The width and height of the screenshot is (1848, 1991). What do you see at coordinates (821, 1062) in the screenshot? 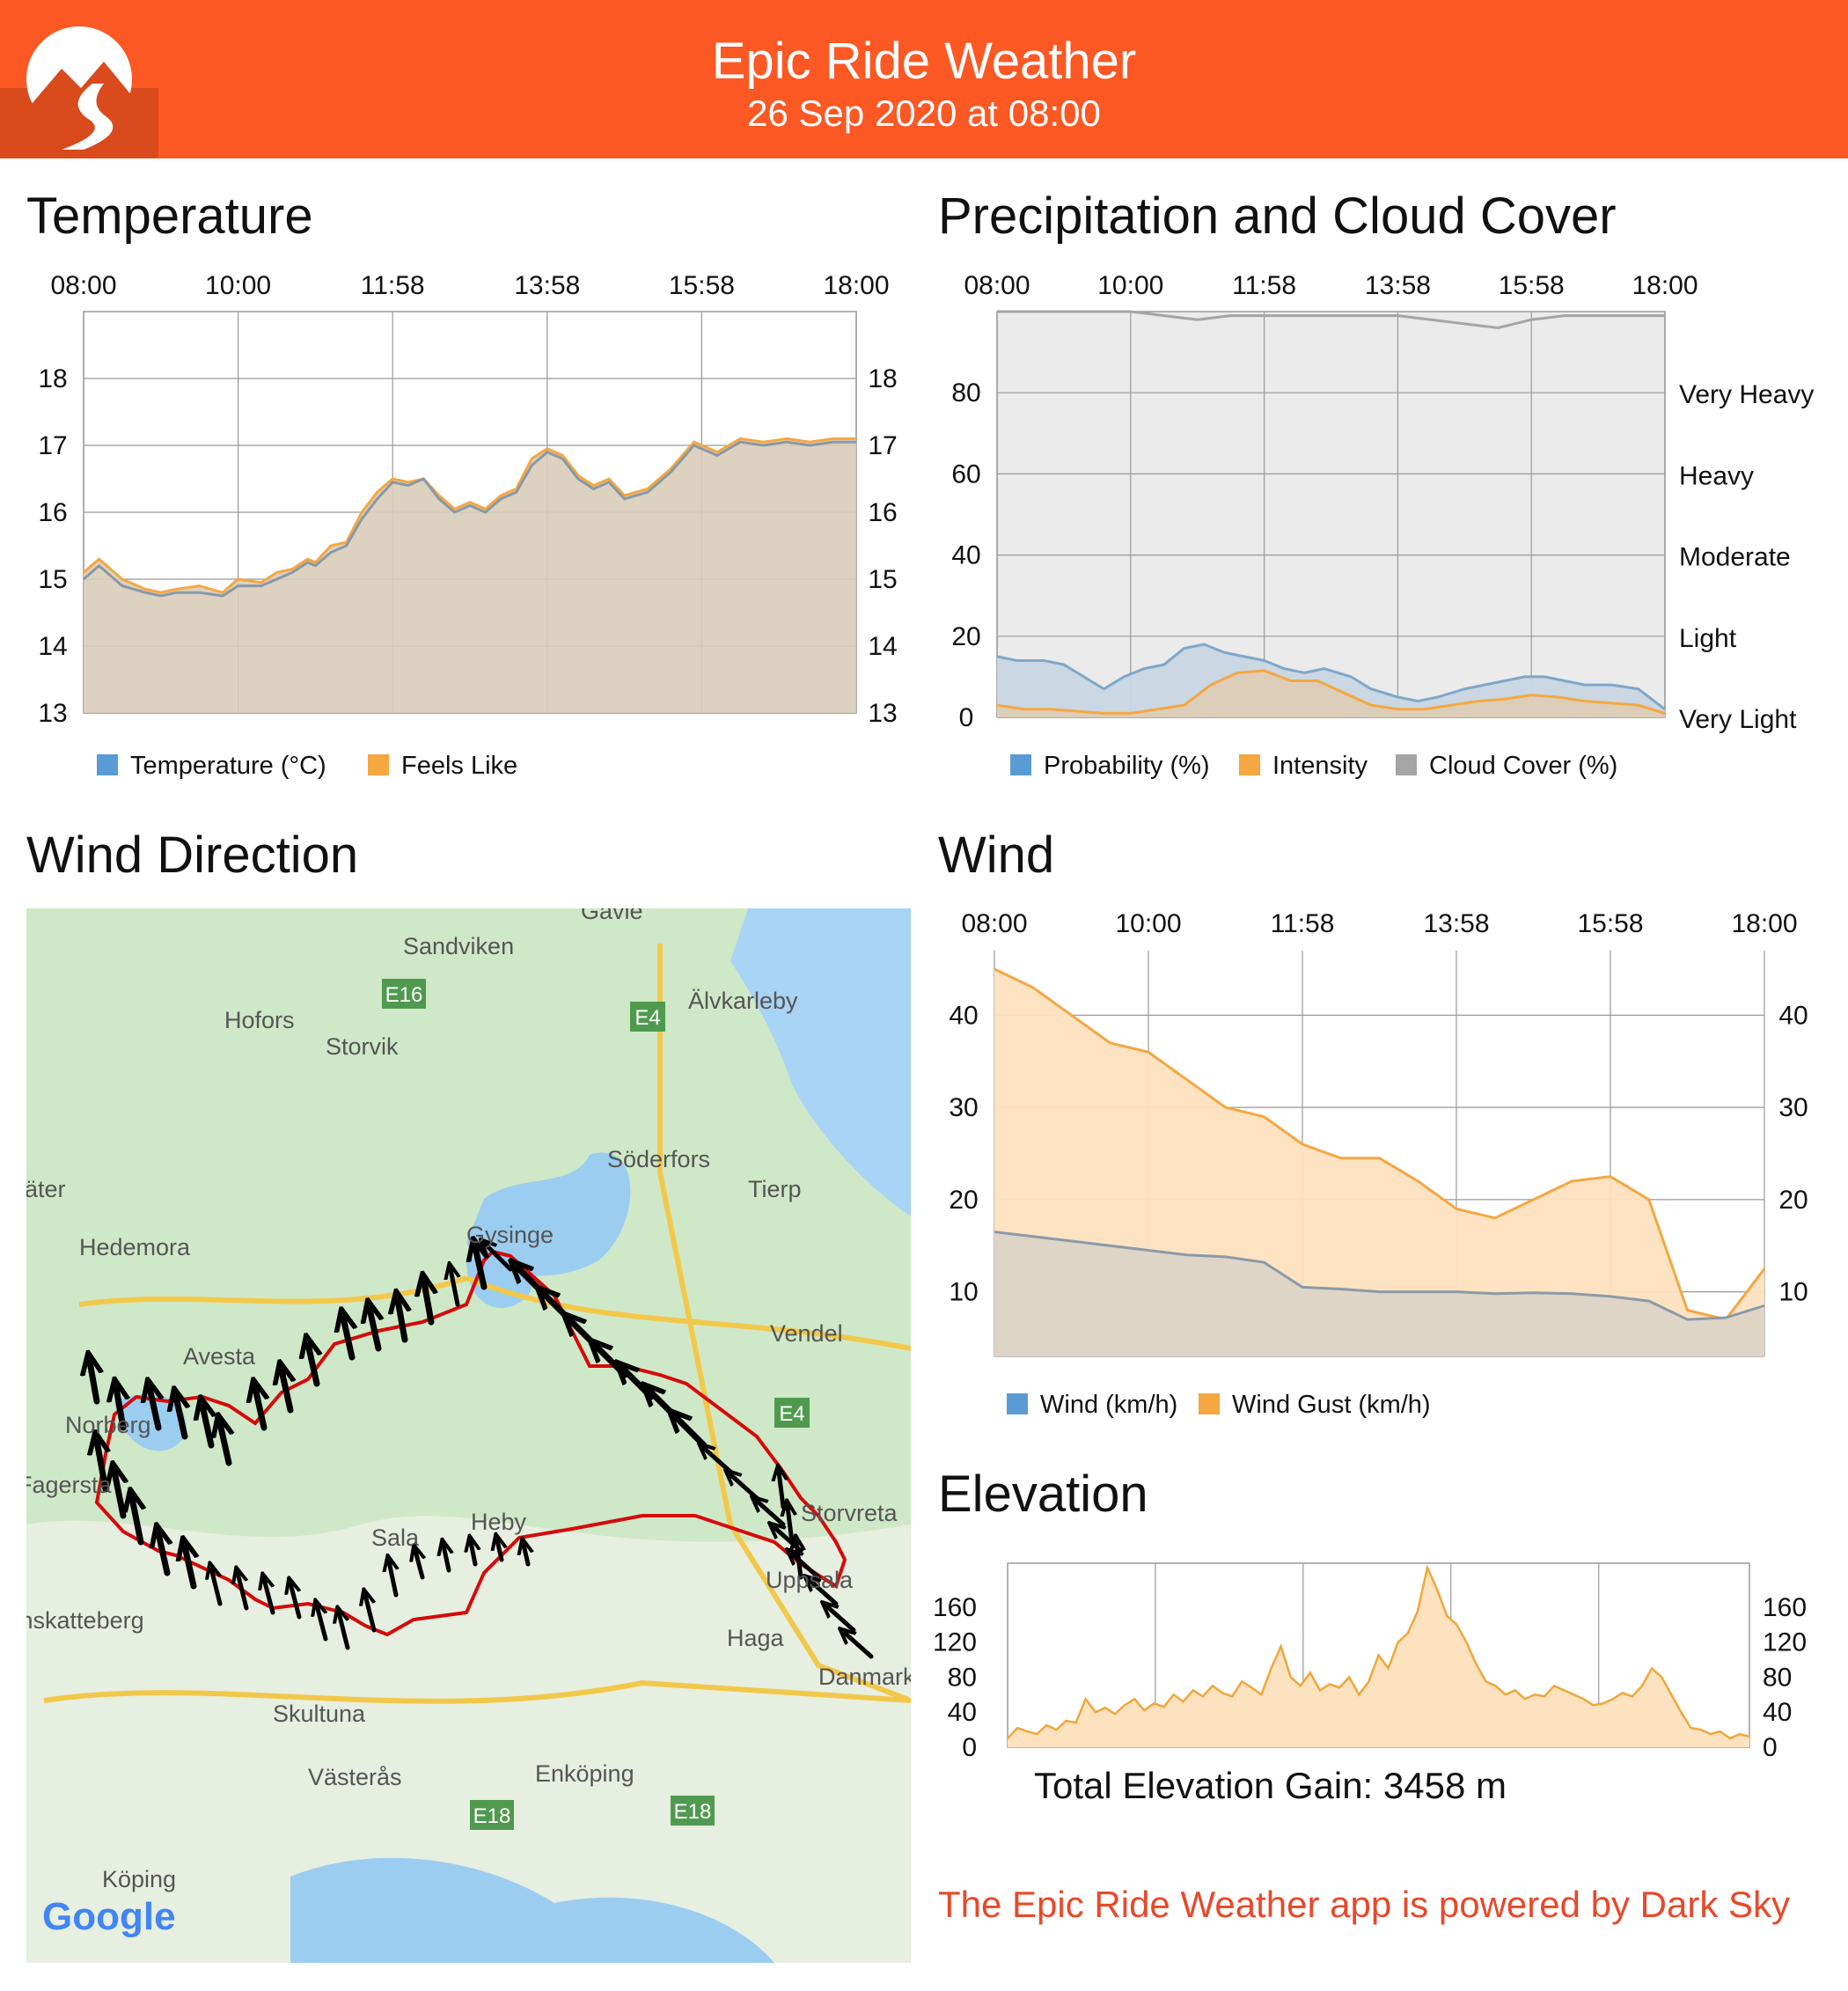
I see `sea-area` at bounding box center [821, 1062].